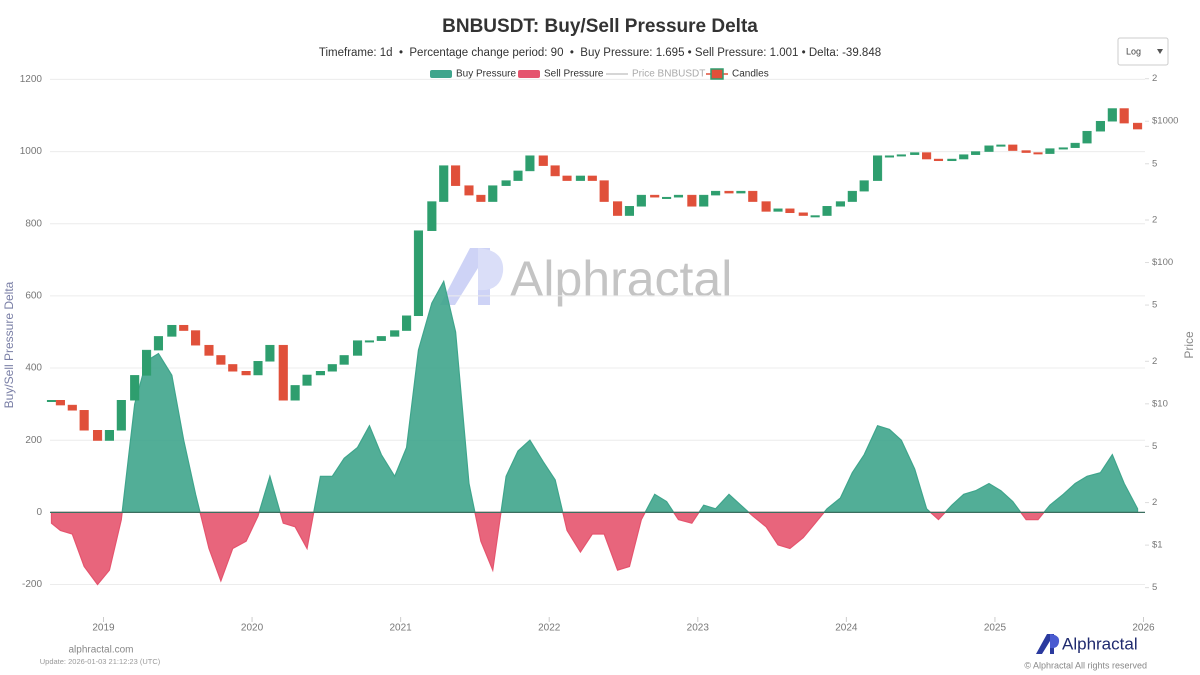  What do you see at coordinates (1189, 345) in the screenshot?
I see `y2-axis-label: Price` at bounding box center [1189, 345].